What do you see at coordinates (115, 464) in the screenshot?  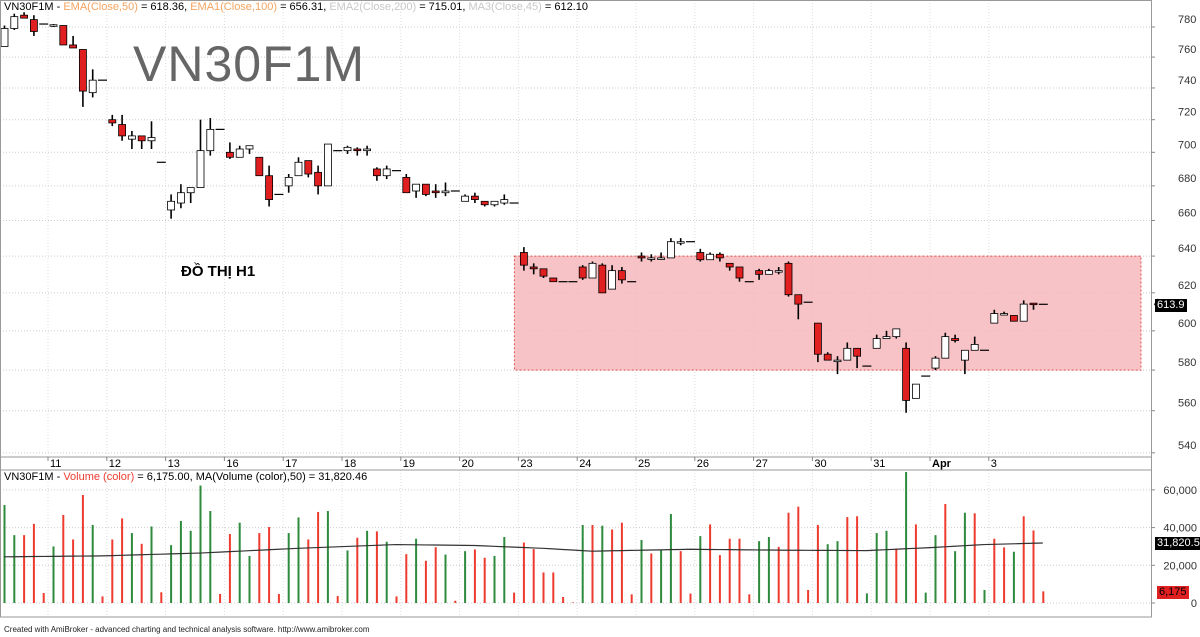 I see `date-label: 12` at bounding box center [115, 464].